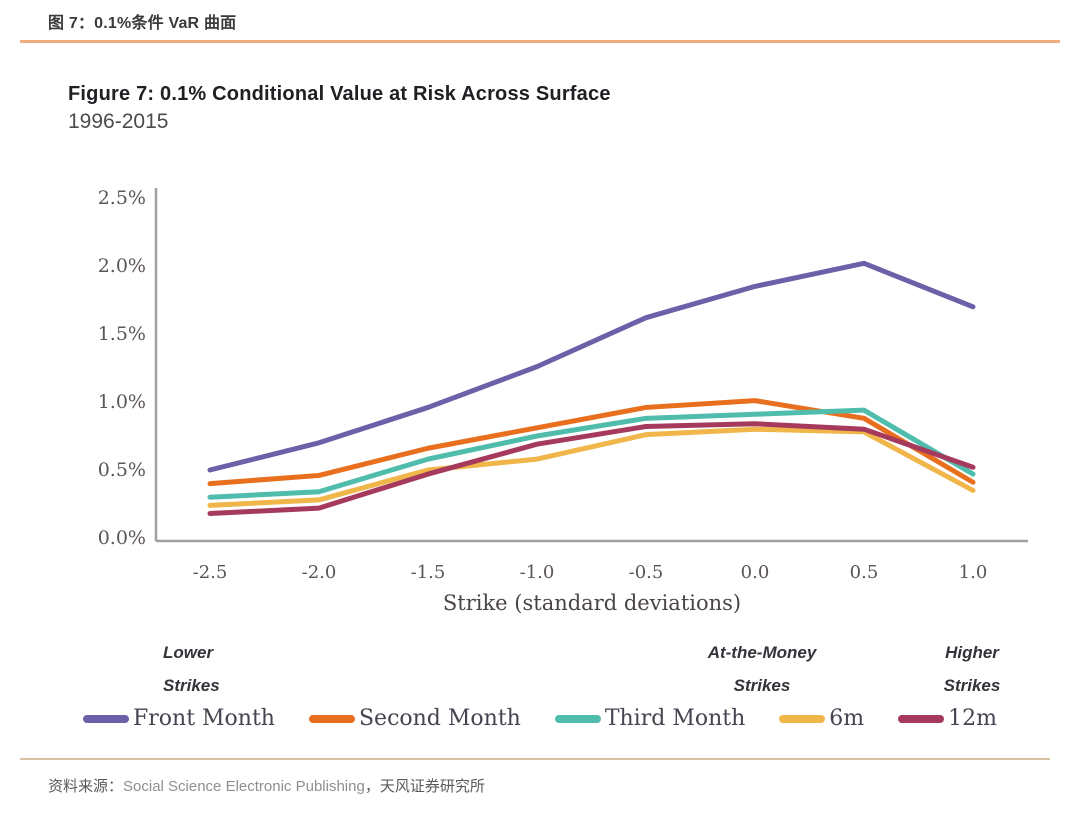 The width and height of the screenshot is (1080, 825). What do you see at coordinates (122, 470) in the screenshot?
I see `y-tick-label: 0.5%` at bounding box center [122, 470].